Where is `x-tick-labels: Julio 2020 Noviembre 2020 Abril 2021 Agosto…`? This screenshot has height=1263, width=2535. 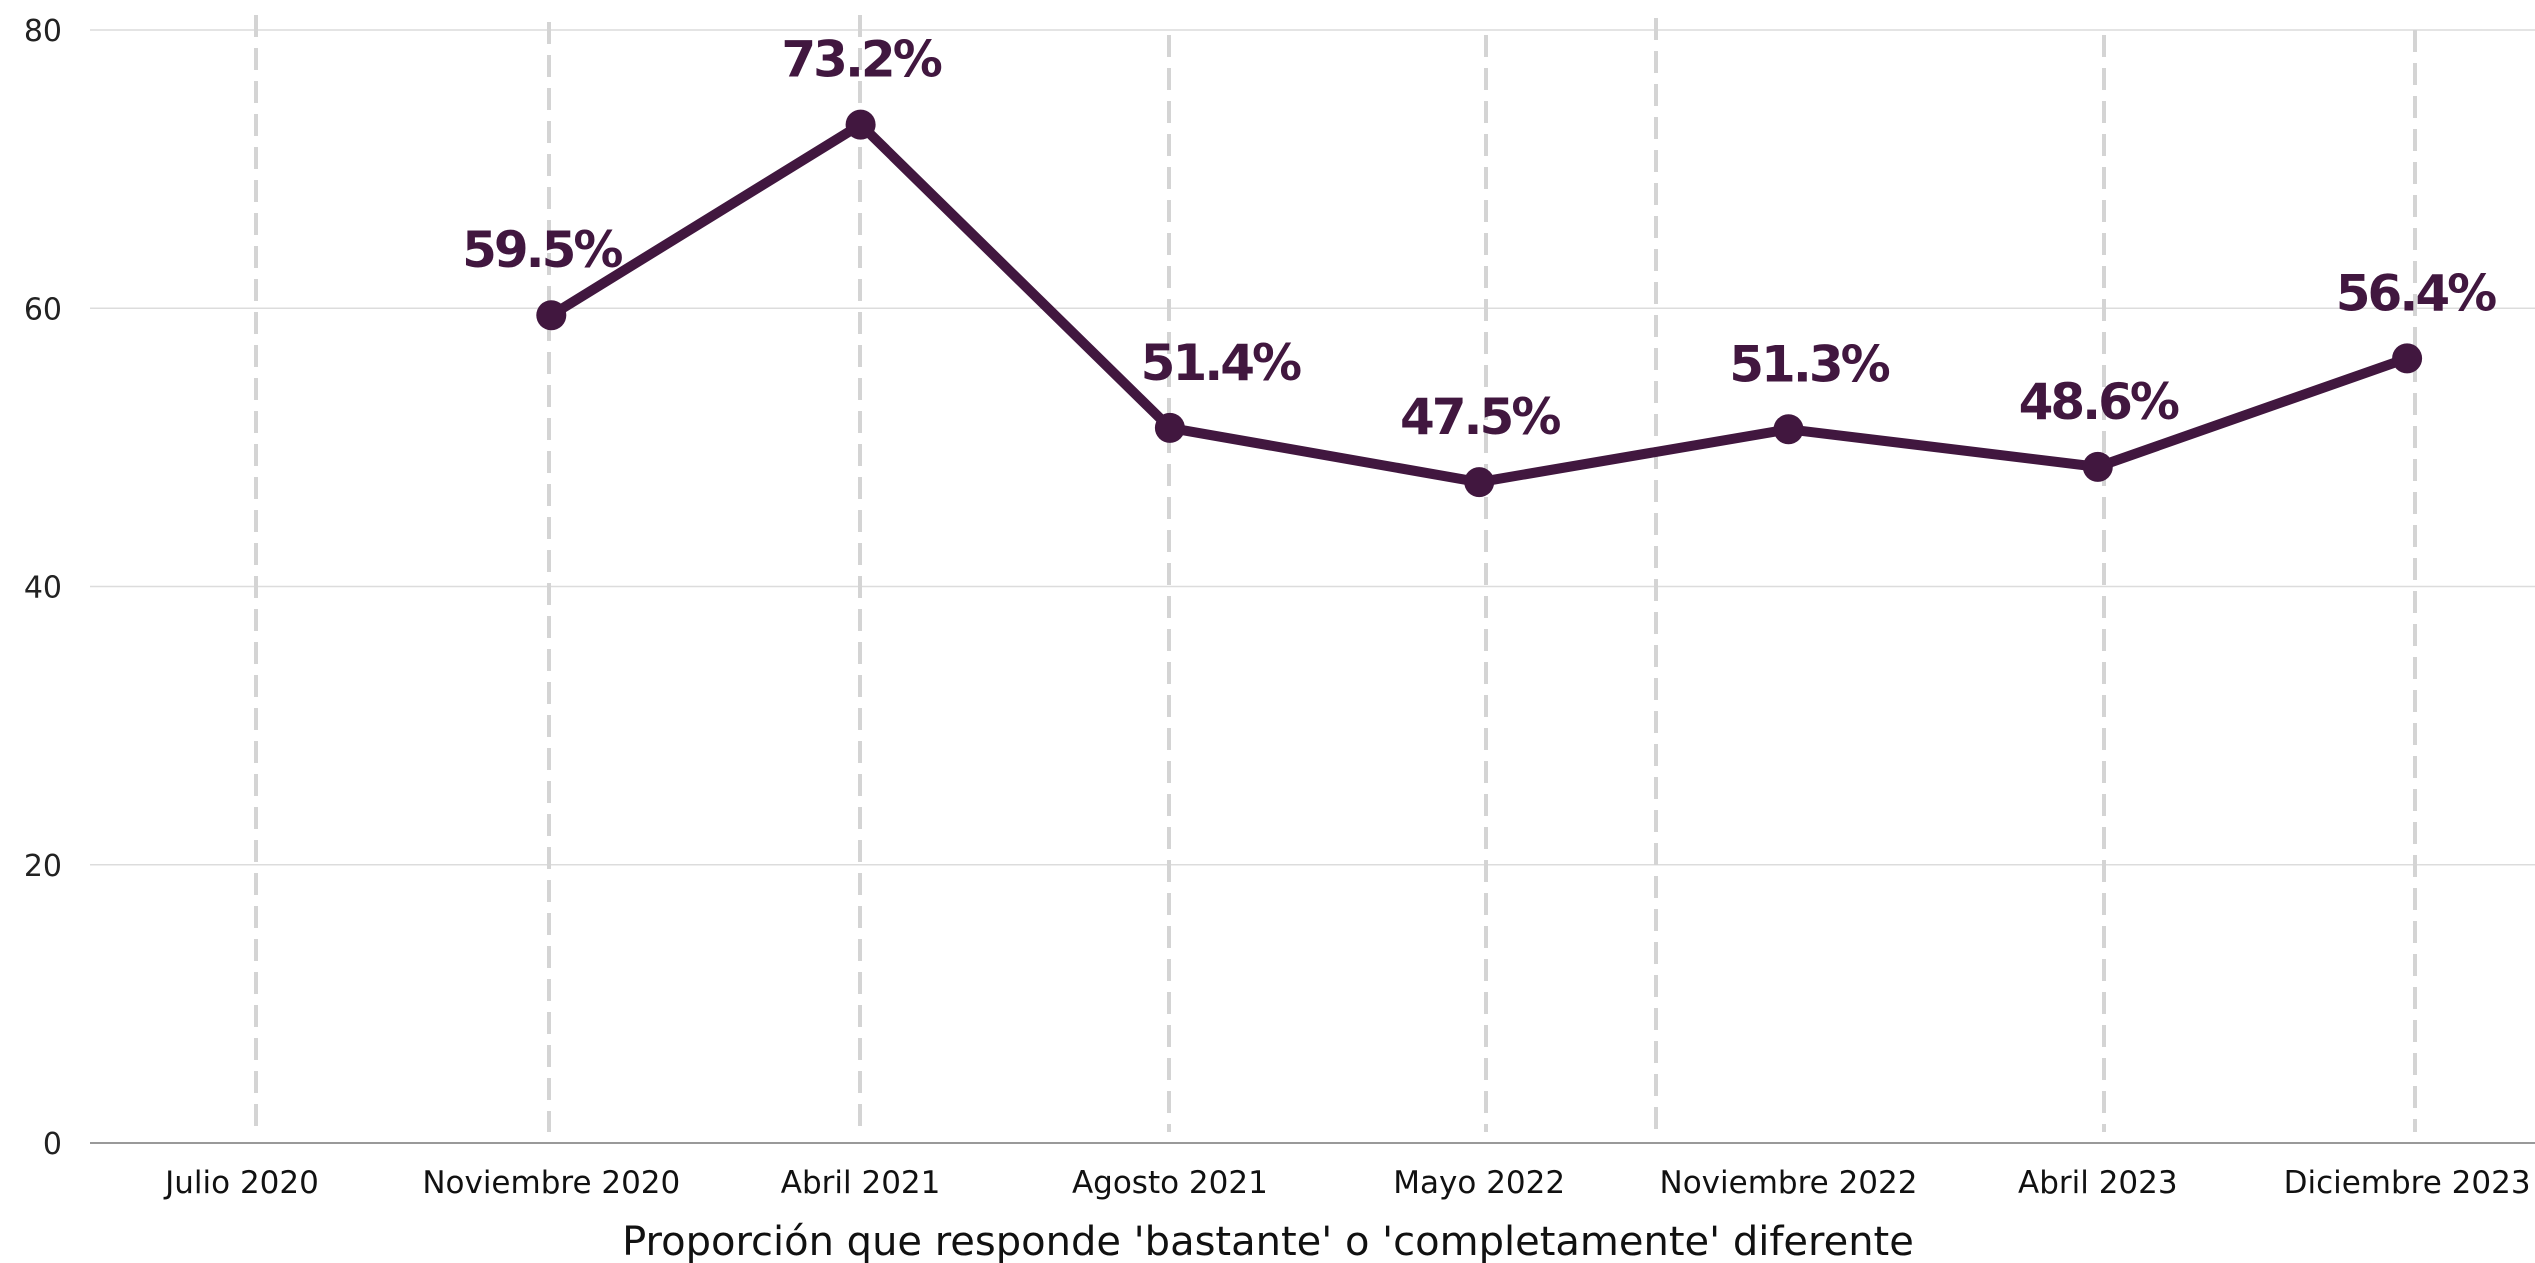
x-tick-labels: Julio 2020 Noviembre 2020 Abril 2021 Agosto… is located at coordinates (1346, 1183).